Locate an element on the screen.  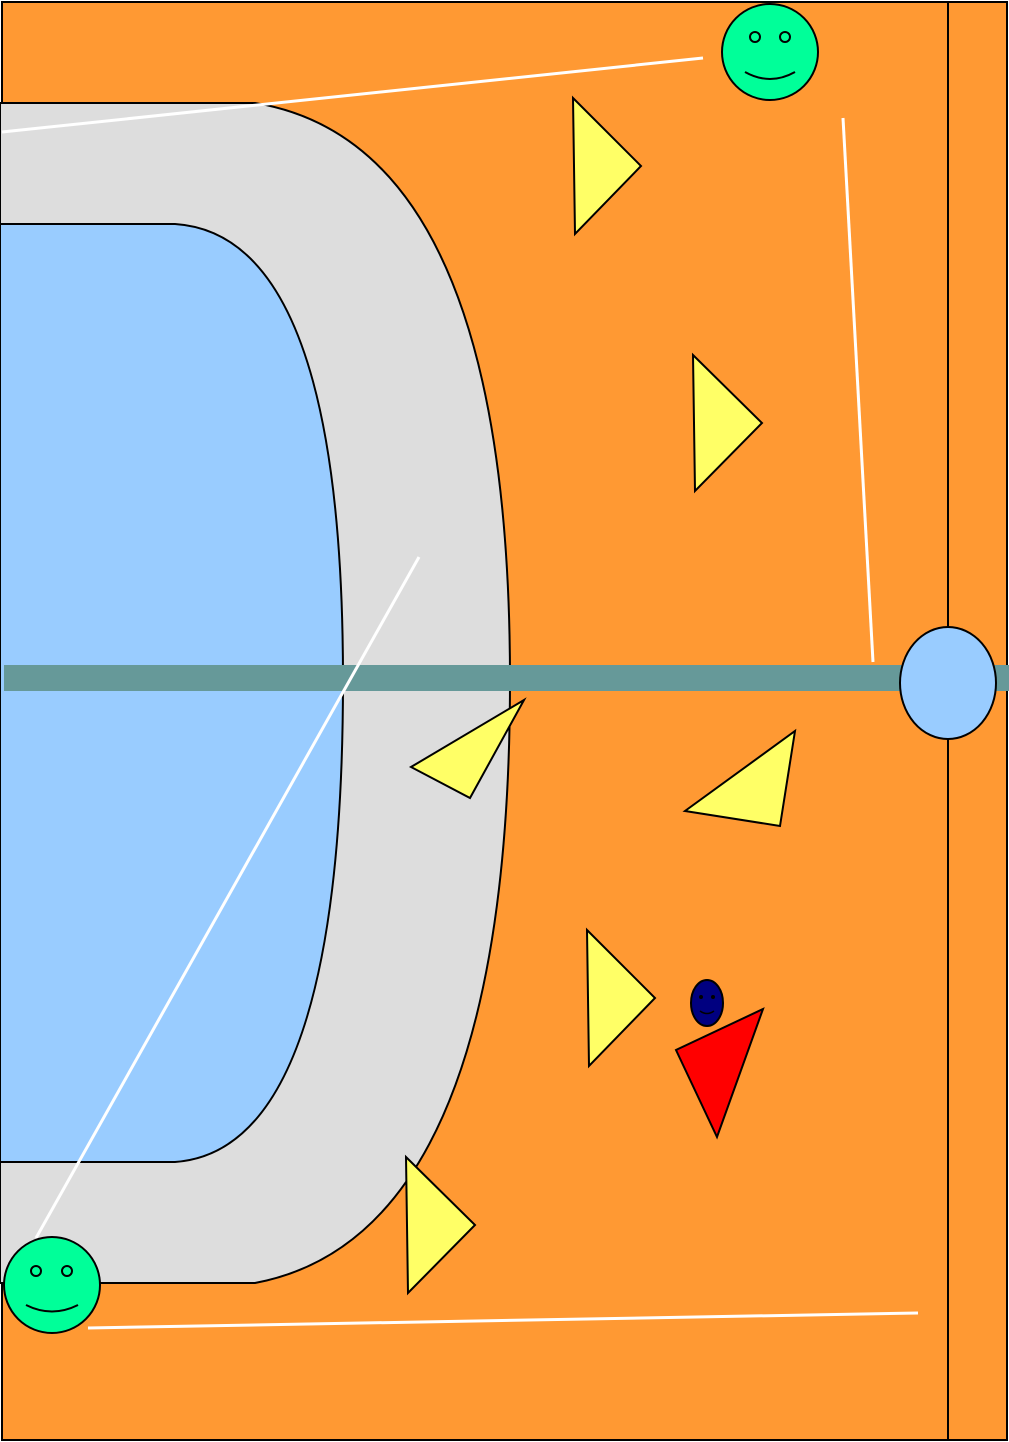
center-bar is located at coordinates (506, 678).